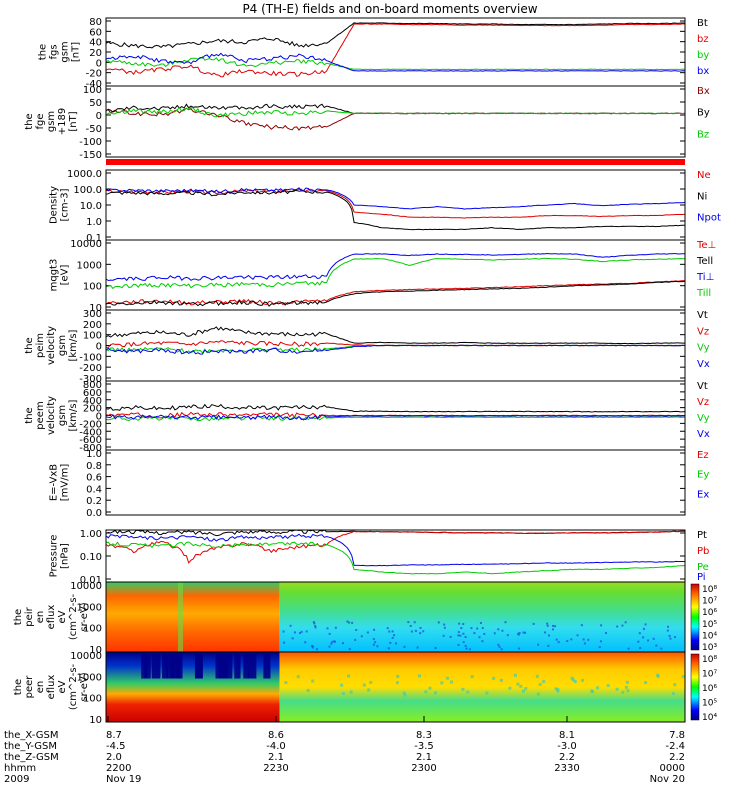 This screenshot has width=750, height=800. Describe the element at coordinates (20, 768) in the screenshot. I see `x-row-label: hhmm` at that location.